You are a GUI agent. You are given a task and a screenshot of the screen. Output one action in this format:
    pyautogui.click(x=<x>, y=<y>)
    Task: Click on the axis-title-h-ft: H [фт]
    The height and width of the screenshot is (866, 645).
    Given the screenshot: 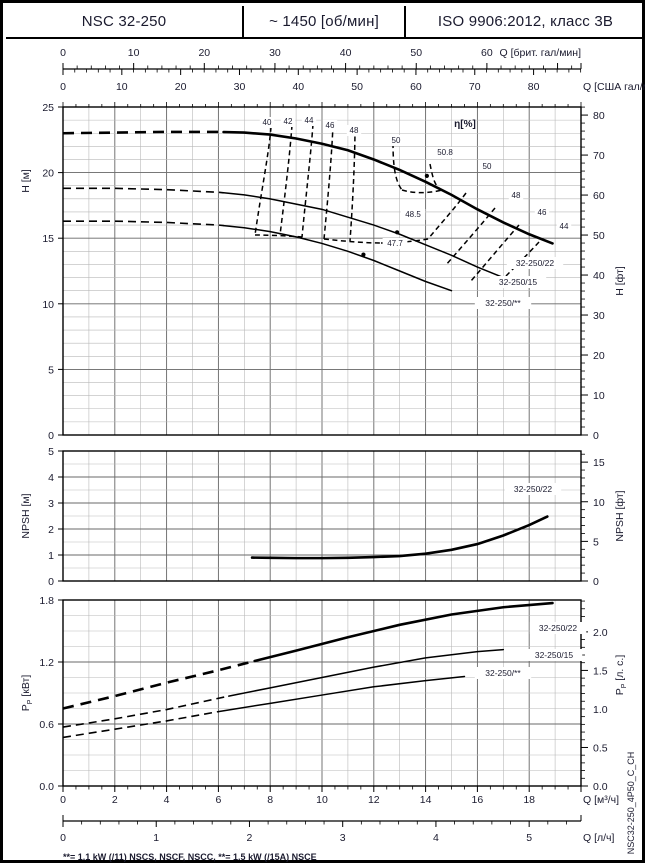 What is the action you would take?
    pyautogui.click(x=620, y=281)
    